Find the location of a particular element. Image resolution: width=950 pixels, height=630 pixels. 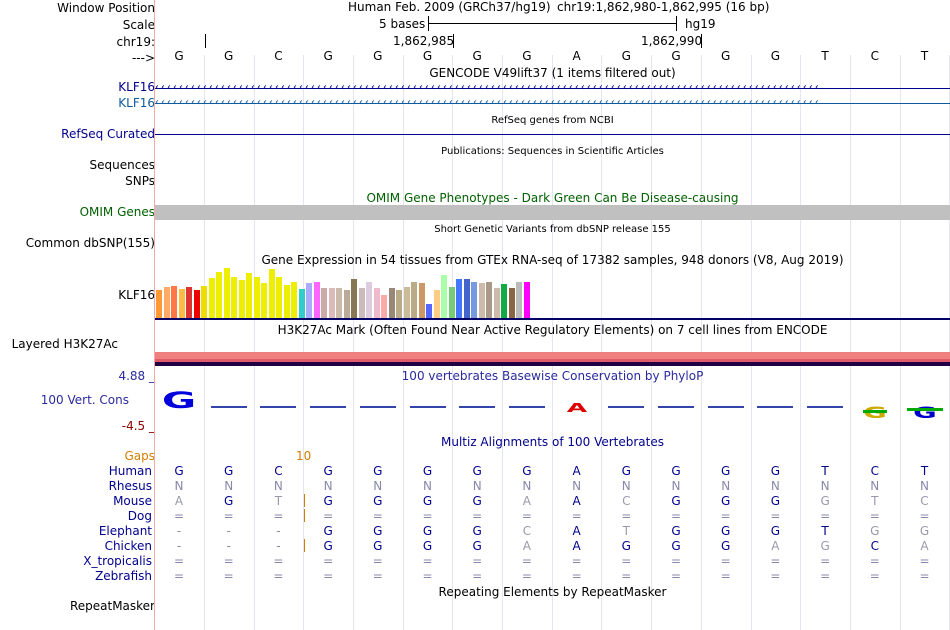

track-label-vert-cons: 100 Vert. Cons is located at coordinates (84, 400).